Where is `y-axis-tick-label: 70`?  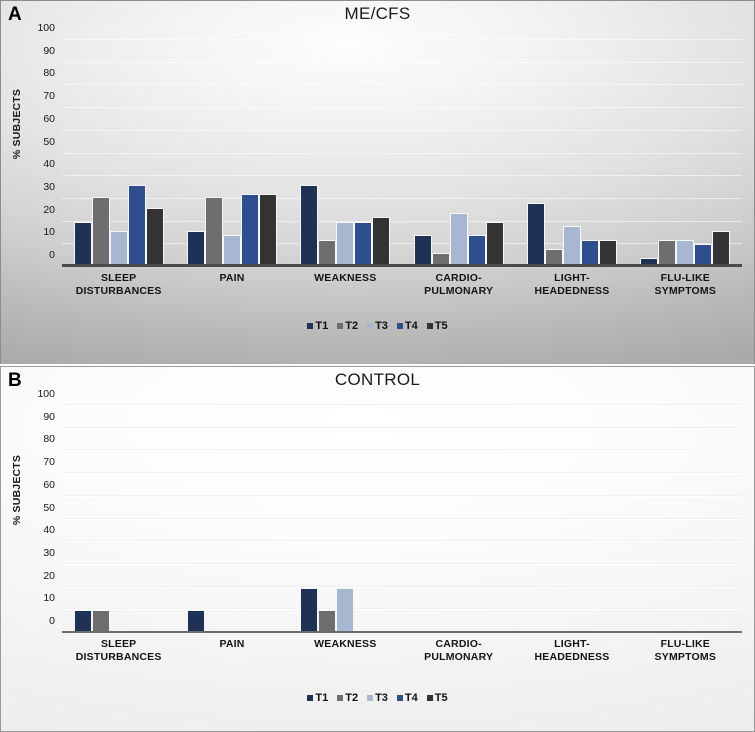 y-axis-tick-label: 70 is located at coordinates (49, 462).